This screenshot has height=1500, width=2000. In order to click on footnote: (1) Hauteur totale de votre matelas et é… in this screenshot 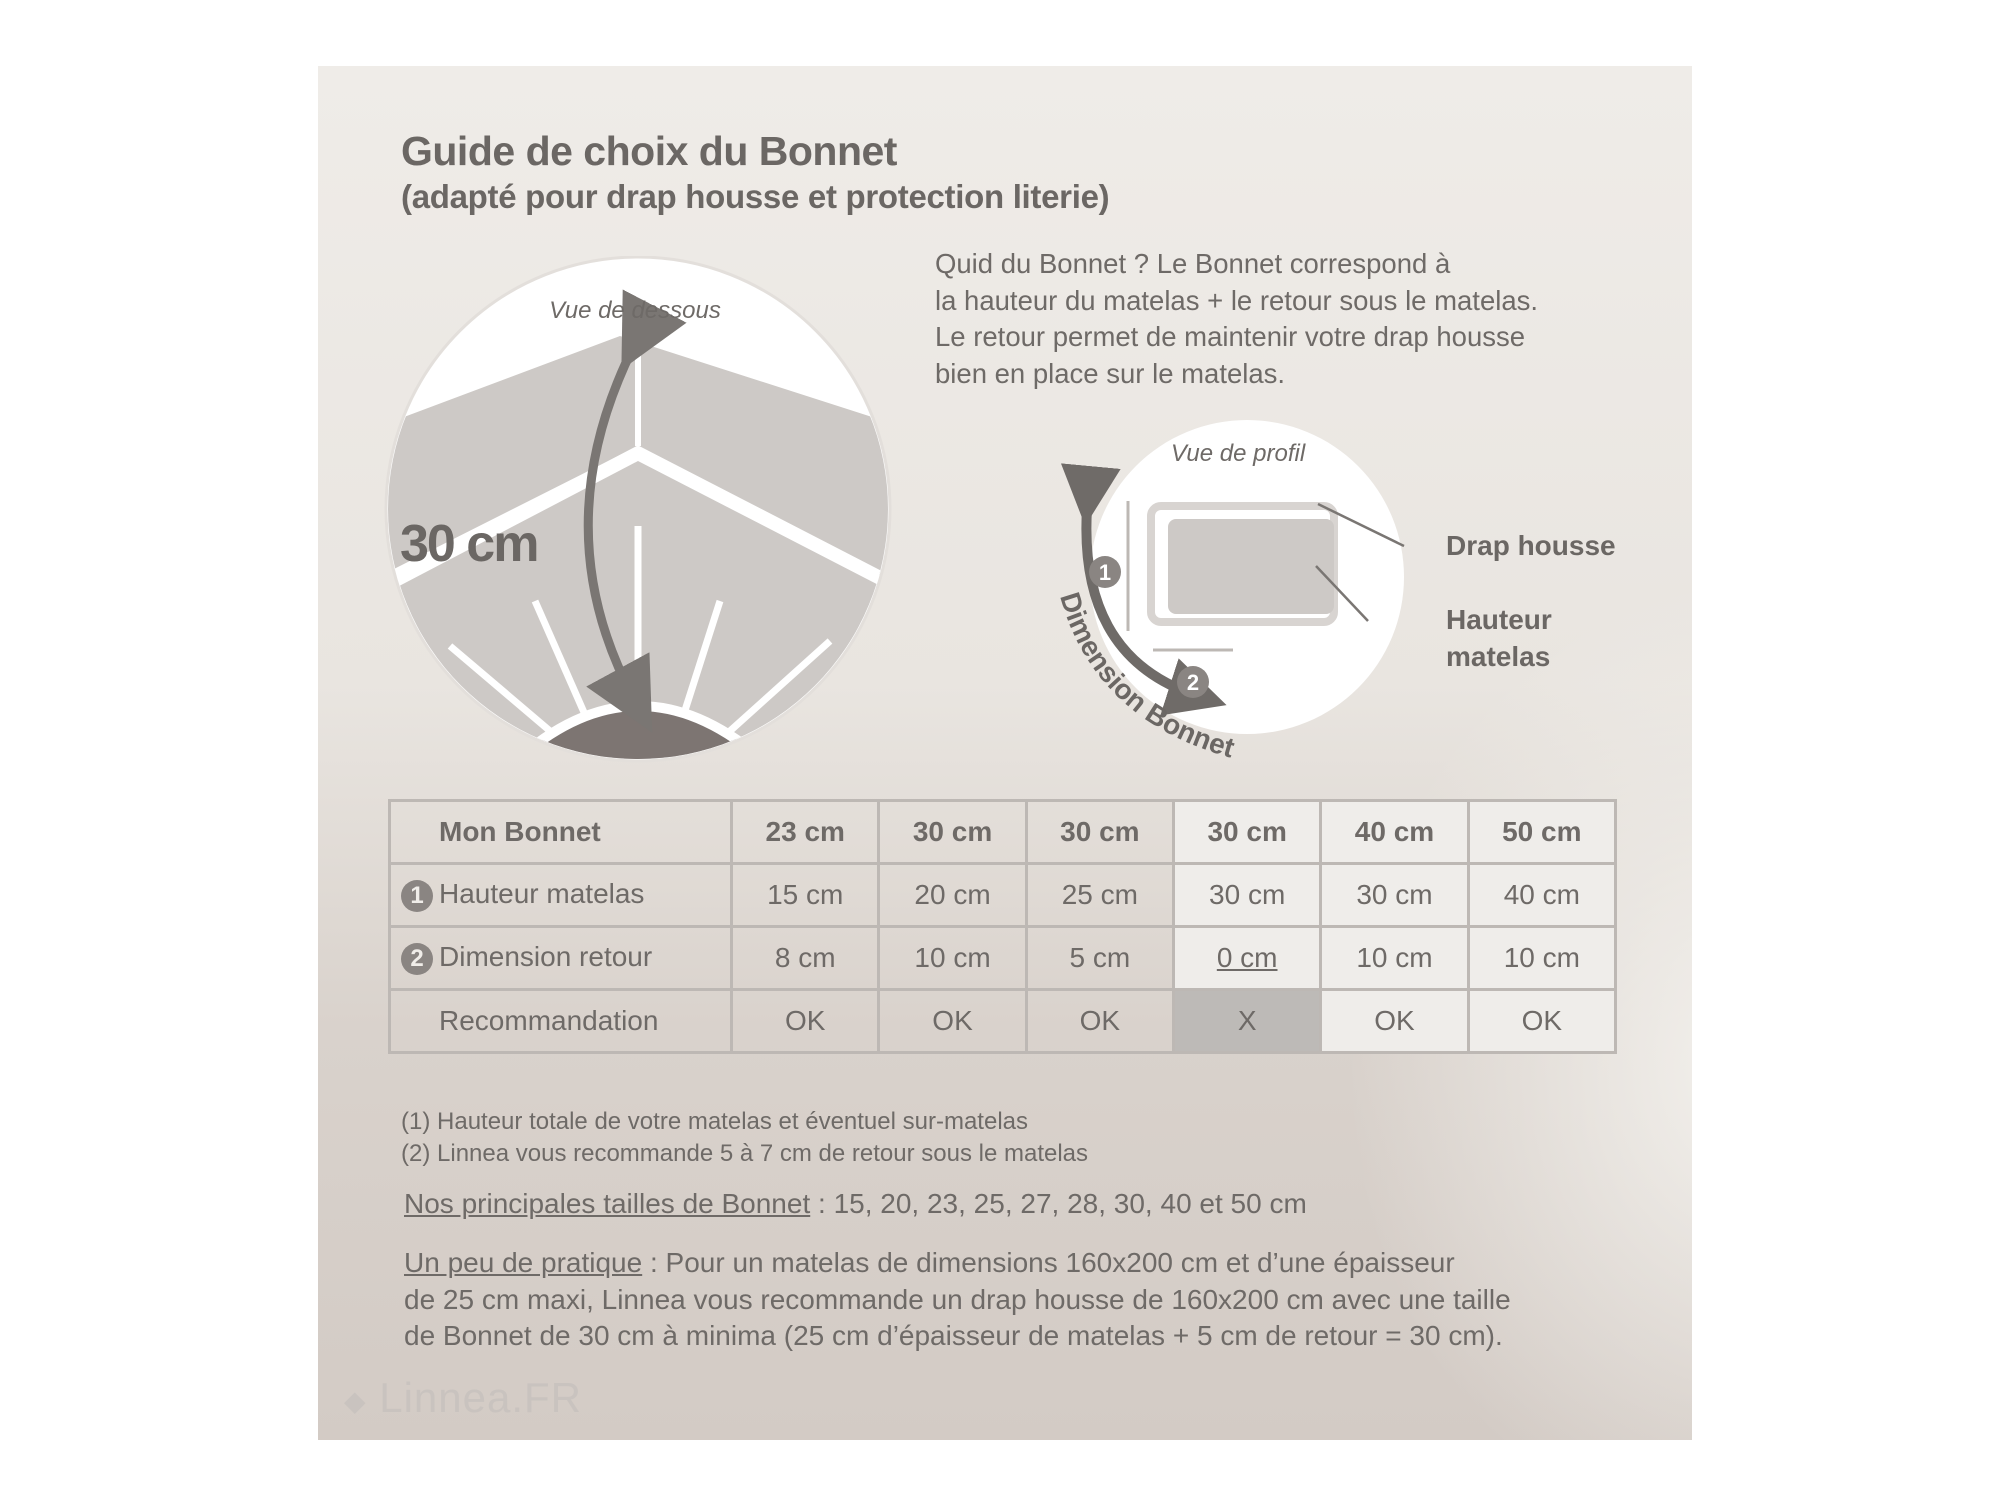, I will do `click(714, 1121)`.